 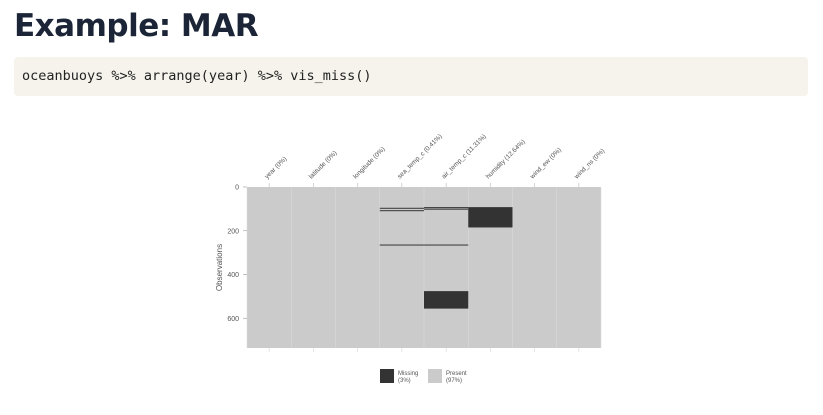 What do you see at coordinates (590, 165) in the screenshot?
I see `column-label: wind_ns (0%)` at bounding box center [590, 165].